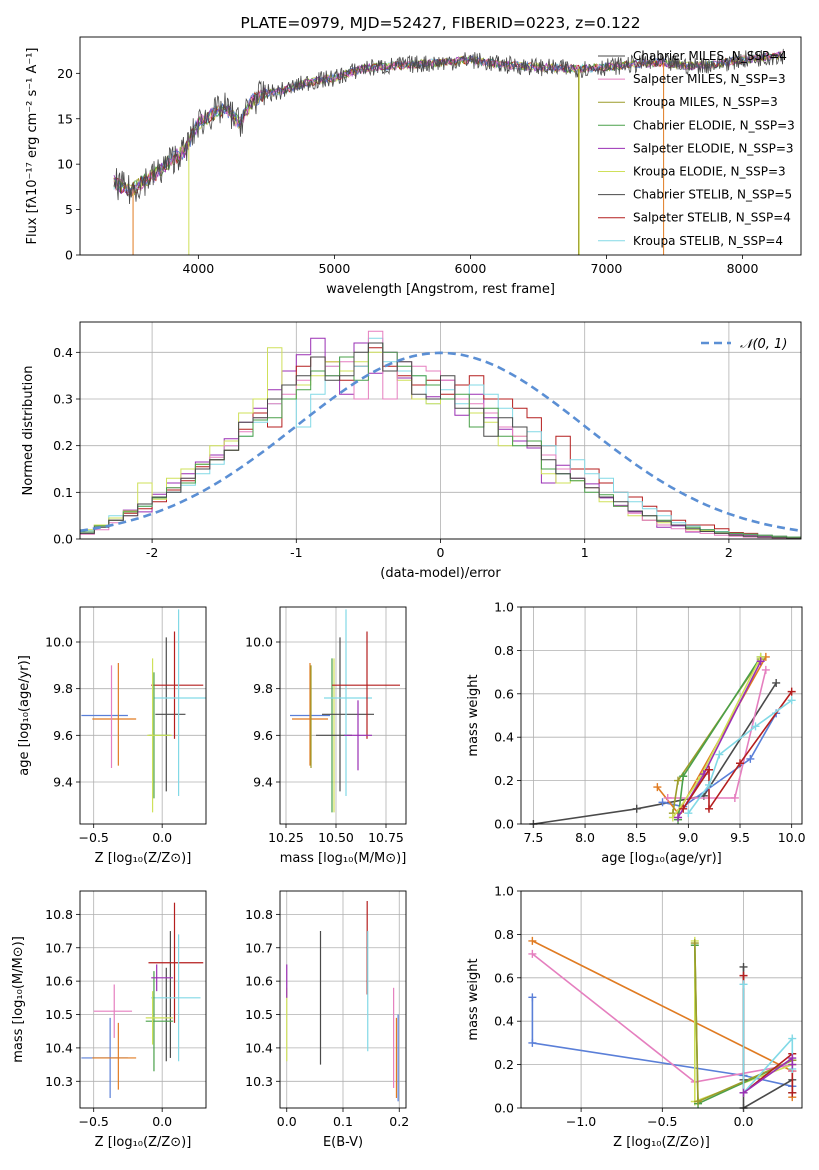 Image resolution: width=819 pixels, height=1170 pixels. What do you see at coordinates (296, 552) in the screenshot?
I see `x-tick-label: -1` at bounding box center [296, 552].